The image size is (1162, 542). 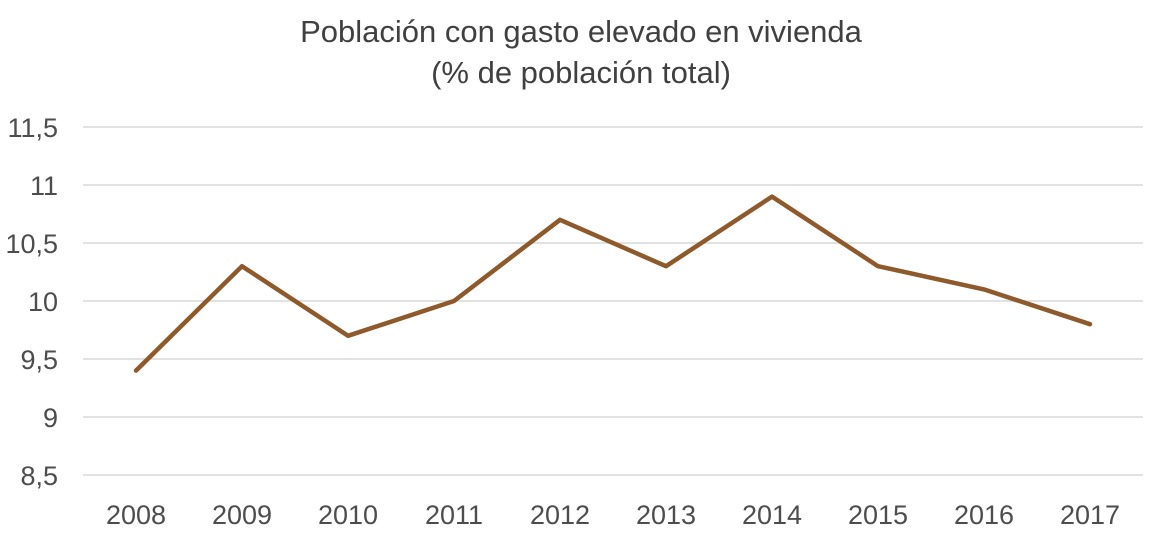 What do you see at coordinates (772, 515) in the screenshot?
I see `x-tick-label: 2014` at bounding box center [772, 515].